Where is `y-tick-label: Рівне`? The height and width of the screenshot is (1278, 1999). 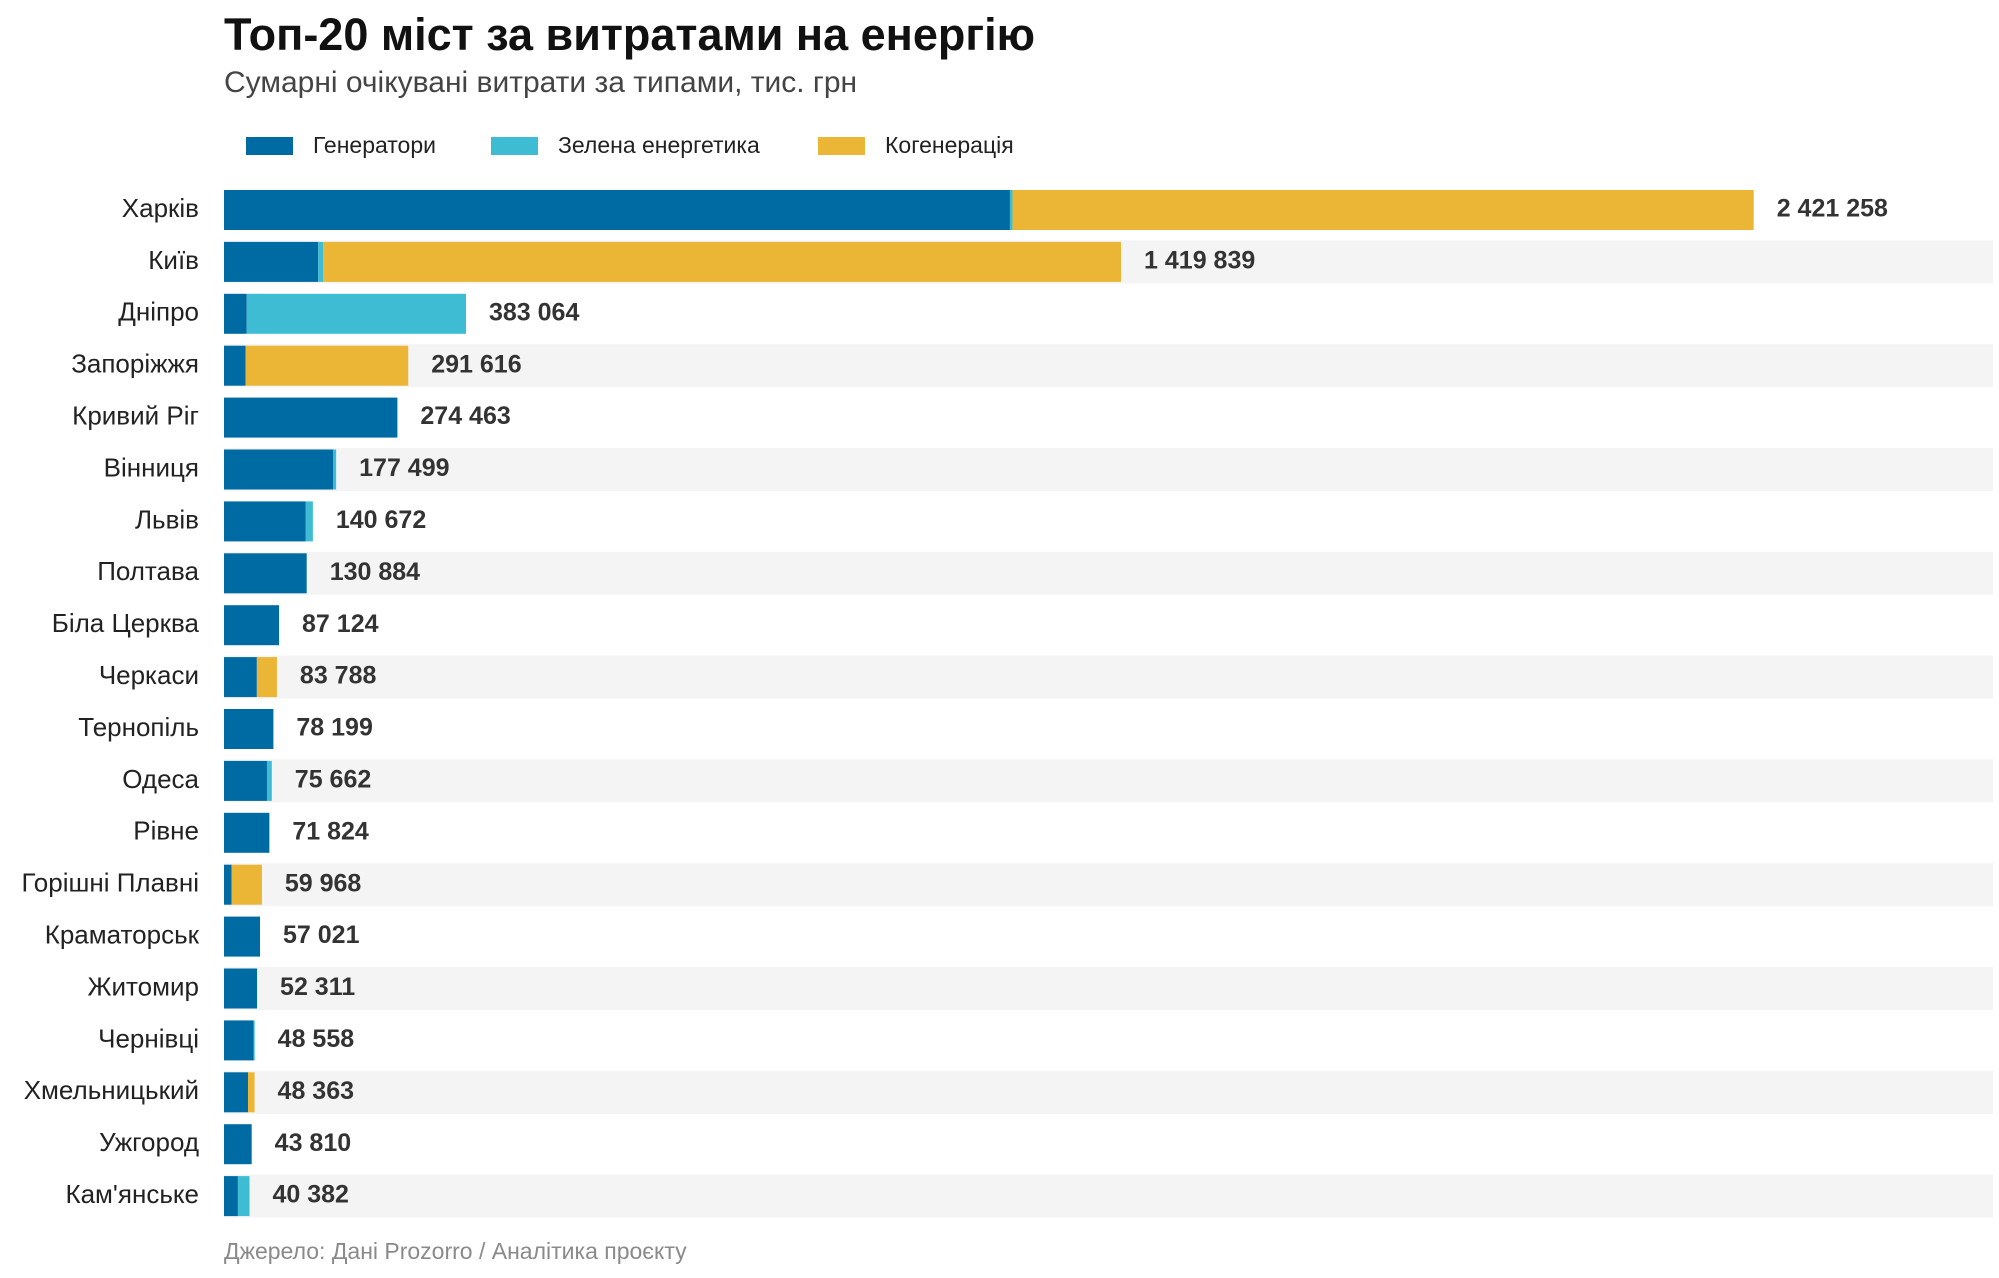
y-tick-label: Рівне is located at coordinates (166, 831).